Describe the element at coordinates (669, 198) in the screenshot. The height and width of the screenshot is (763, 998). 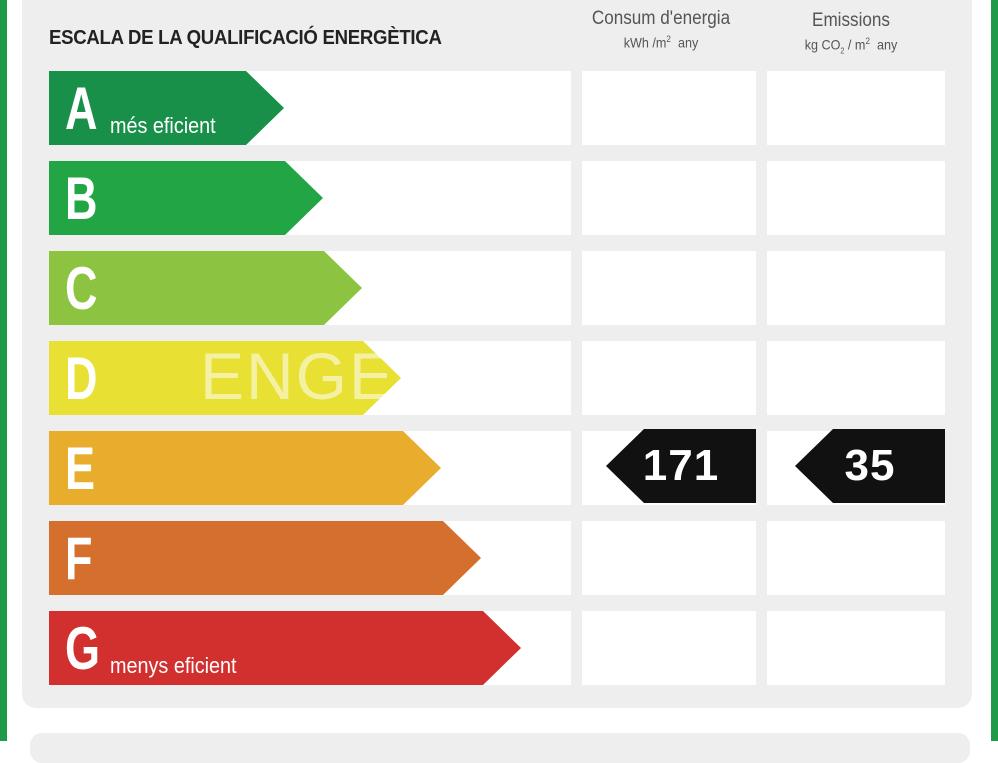
I see `consumption-cell-b` at that location.